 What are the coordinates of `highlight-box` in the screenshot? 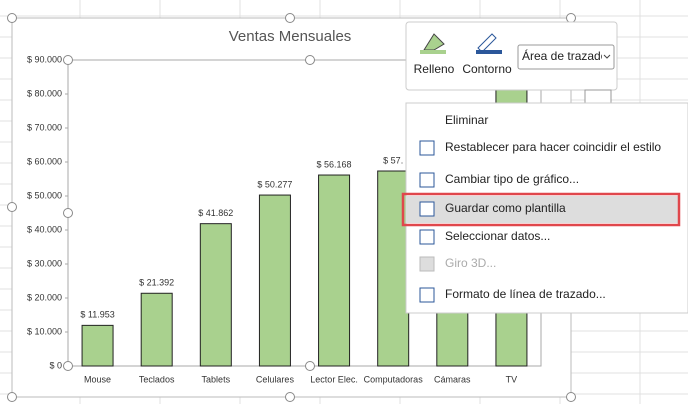 It's located at (541, 209).